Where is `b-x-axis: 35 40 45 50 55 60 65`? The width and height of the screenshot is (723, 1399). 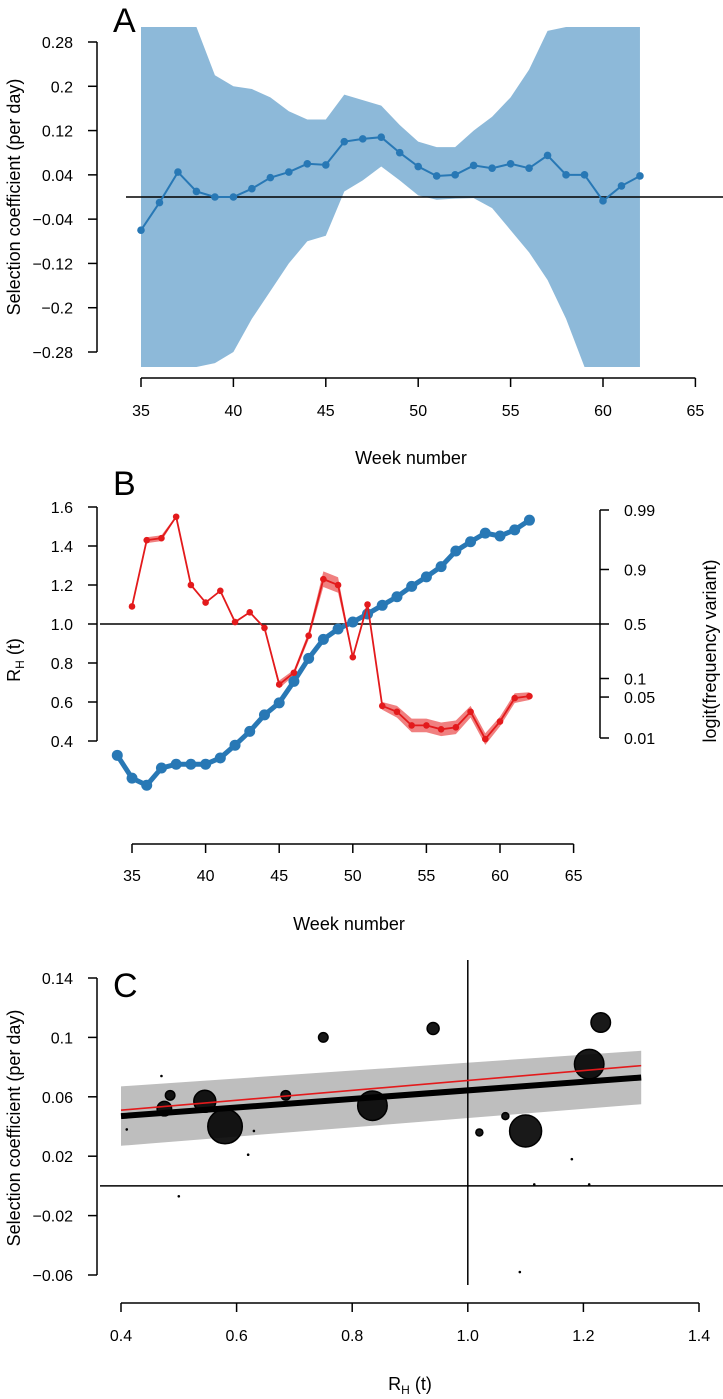 b-x-axis: 35 40 45 50 55 60 65 is located at coordinates (353, 864).